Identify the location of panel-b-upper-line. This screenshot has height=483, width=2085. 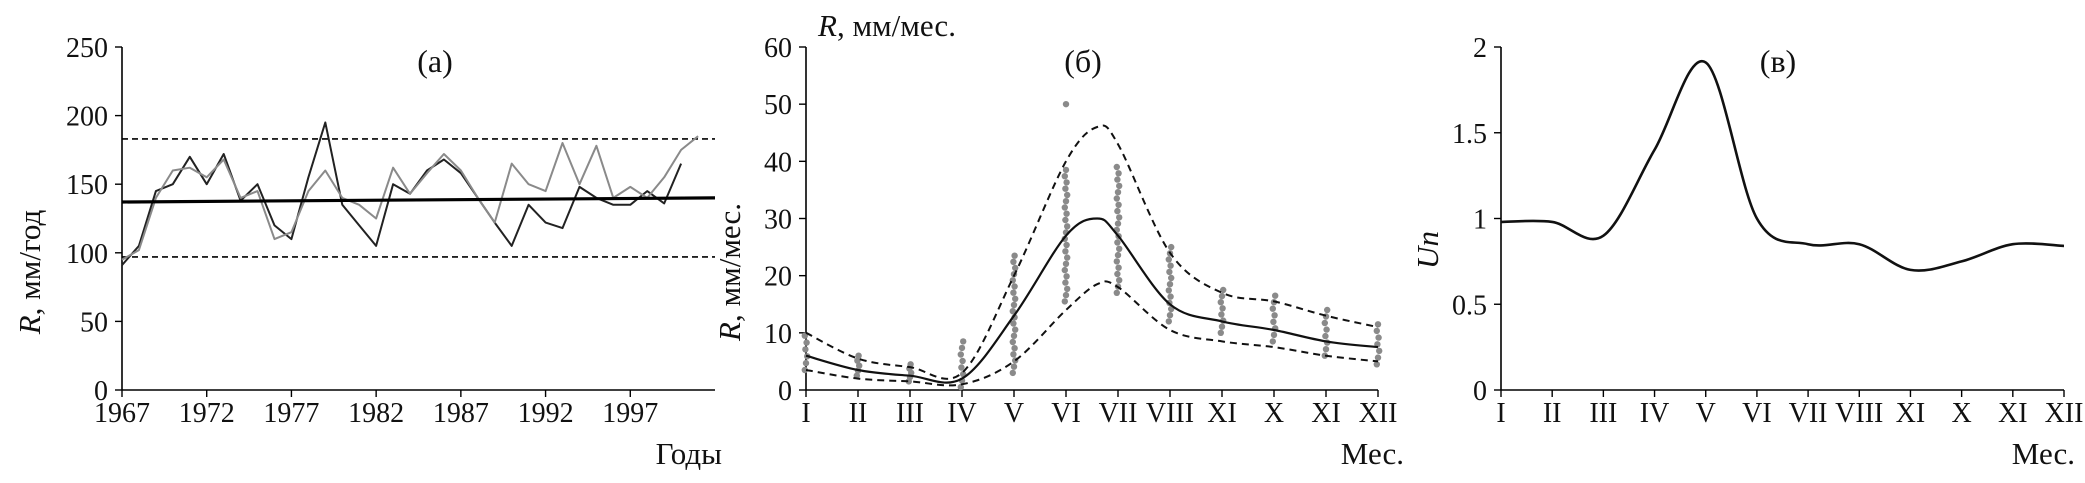
(1092, 252).